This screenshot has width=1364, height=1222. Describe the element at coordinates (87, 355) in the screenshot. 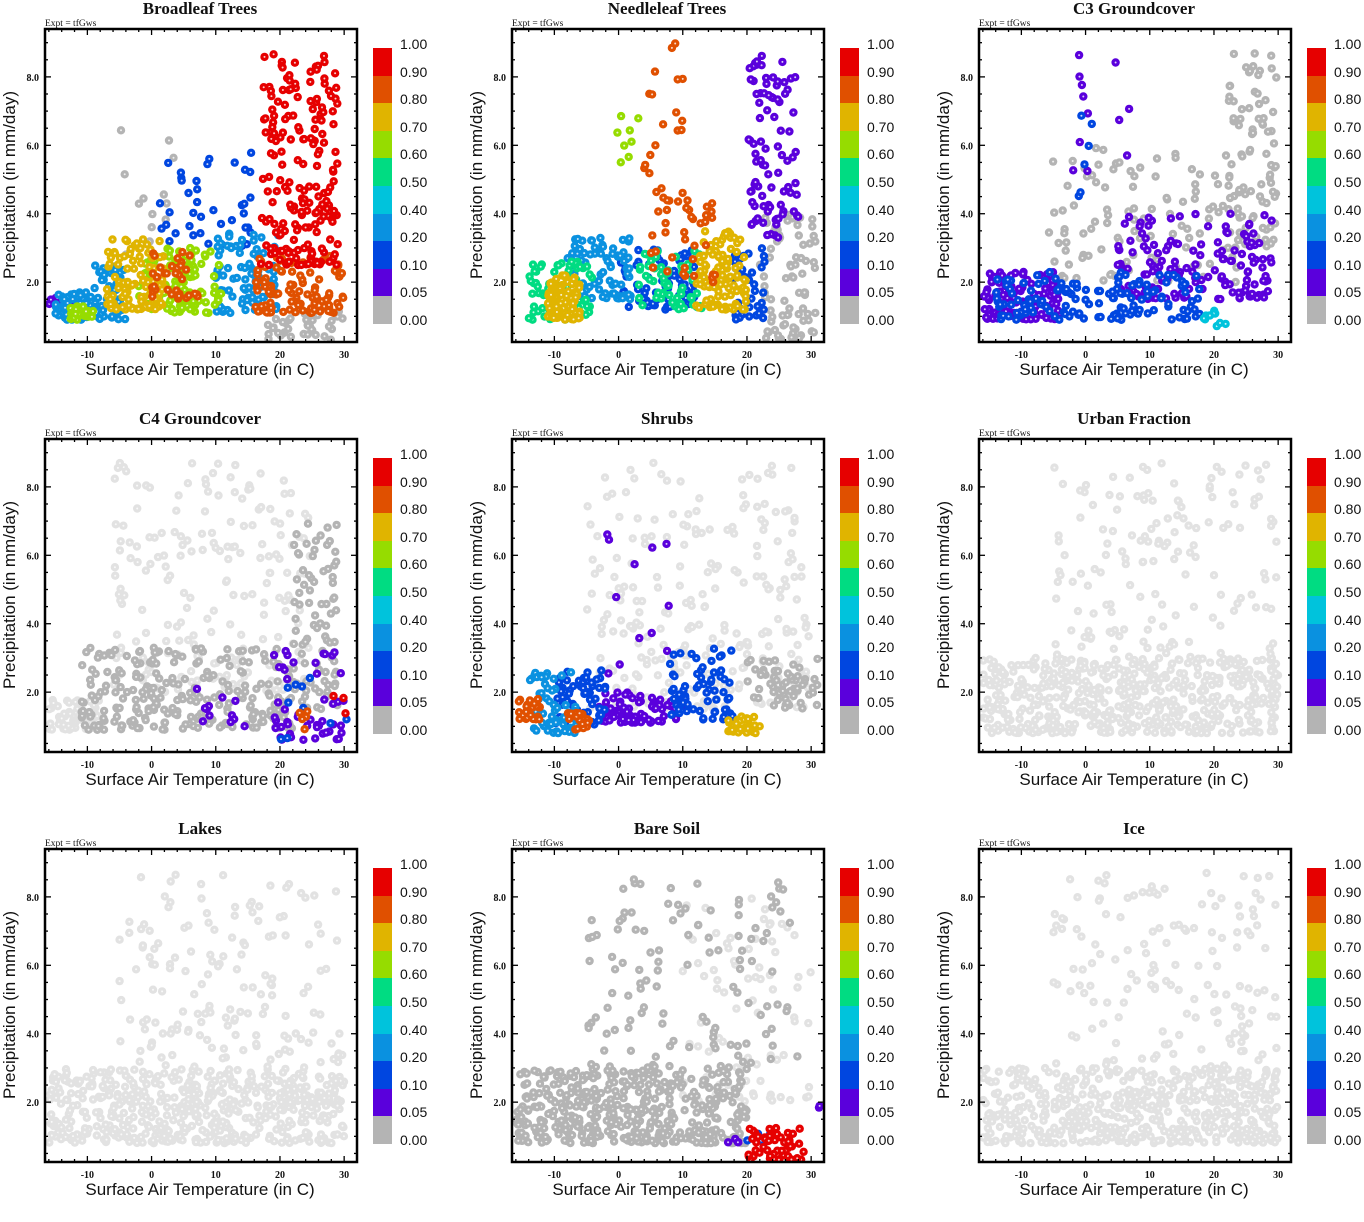

I see `x-tick-label: -10` at that location.